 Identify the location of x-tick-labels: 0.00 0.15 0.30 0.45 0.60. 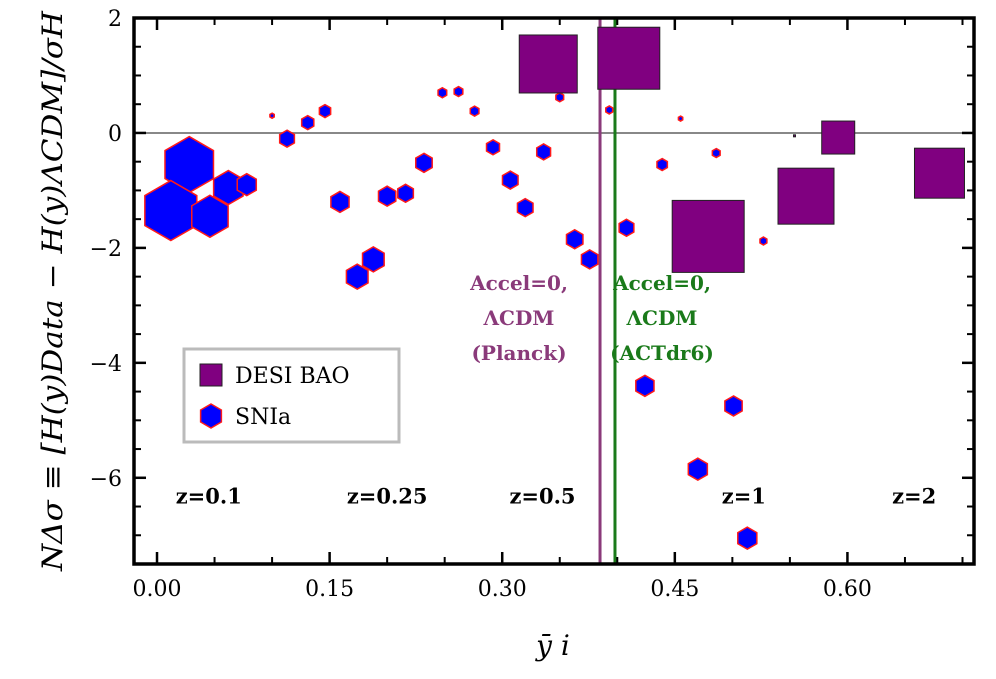
(502, 589).